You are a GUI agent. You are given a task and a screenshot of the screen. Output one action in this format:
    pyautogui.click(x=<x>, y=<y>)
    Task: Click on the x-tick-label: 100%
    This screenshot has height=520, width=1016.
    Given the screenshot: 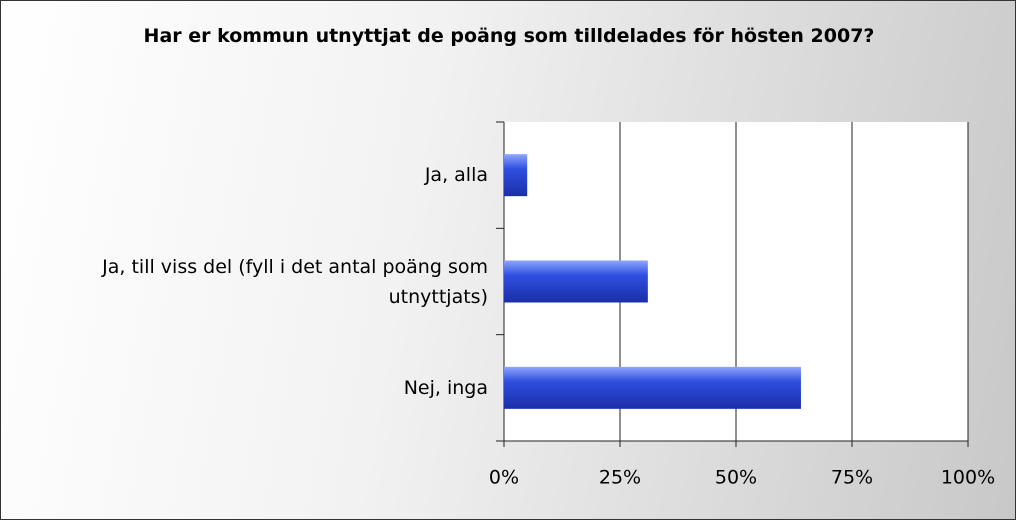 What is the action you would take?
    pyautogui.click(x=968, y=478)
    